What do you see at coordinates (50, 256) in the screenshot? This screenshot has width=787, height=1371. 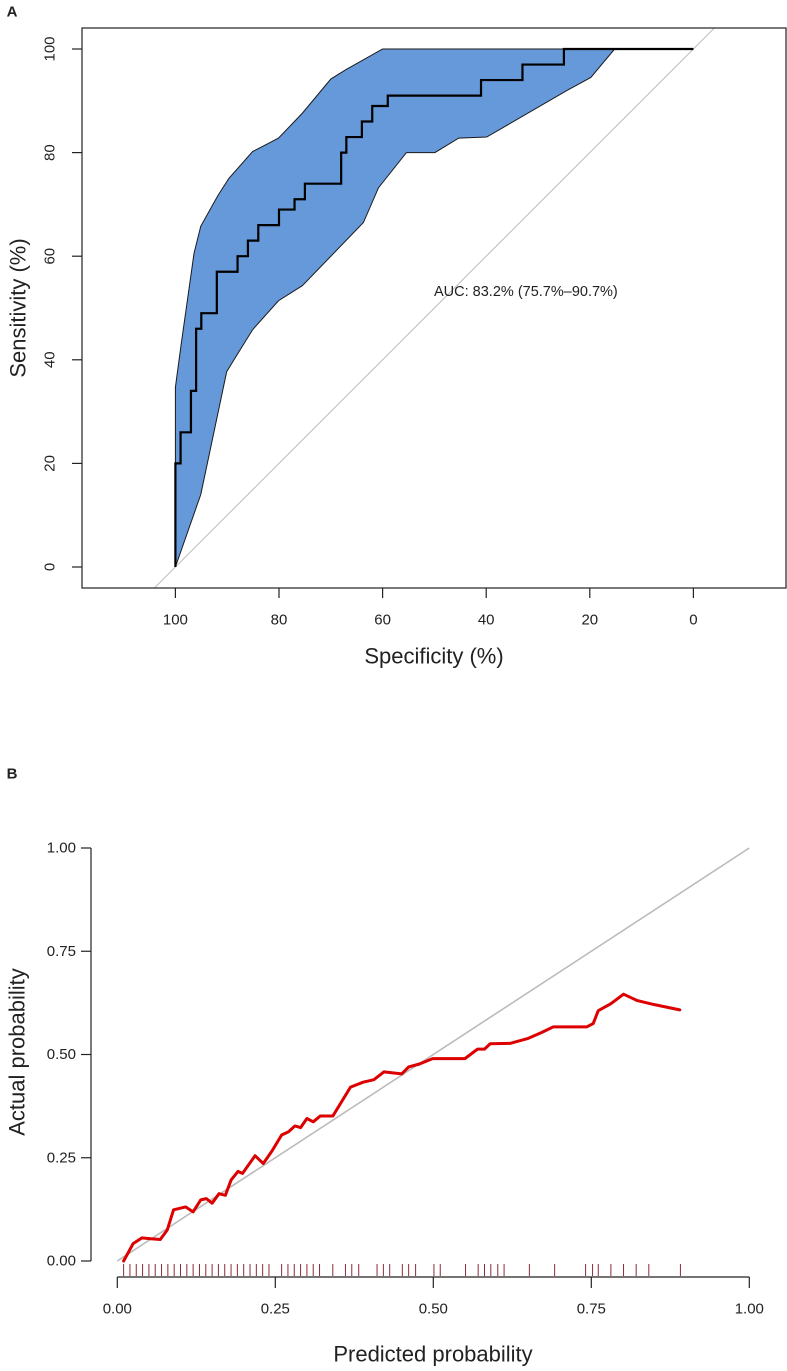 I see `y-tick-label: 60` at bounding box center [50, 256].